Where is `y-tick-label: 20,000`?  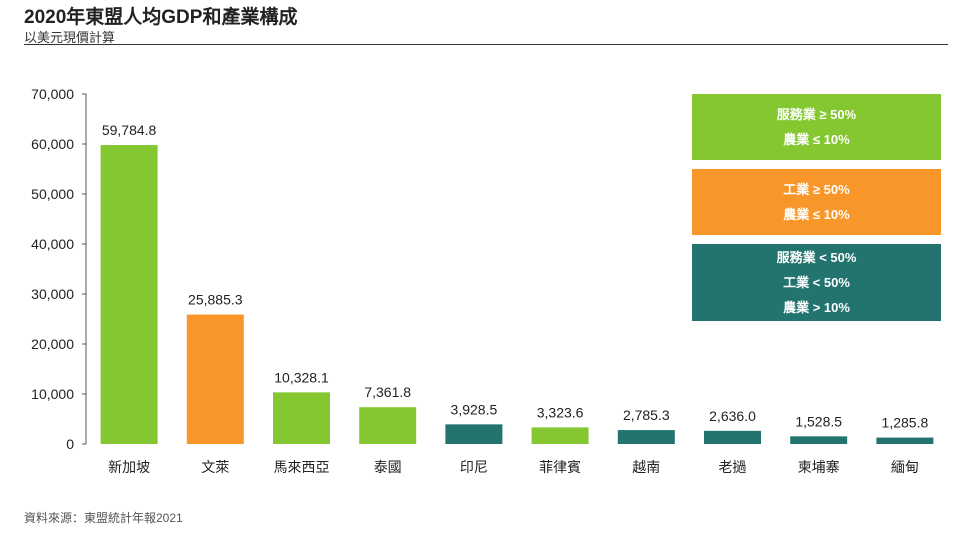
y-tick-label: 20,000 is located at coordinates (52, 344).